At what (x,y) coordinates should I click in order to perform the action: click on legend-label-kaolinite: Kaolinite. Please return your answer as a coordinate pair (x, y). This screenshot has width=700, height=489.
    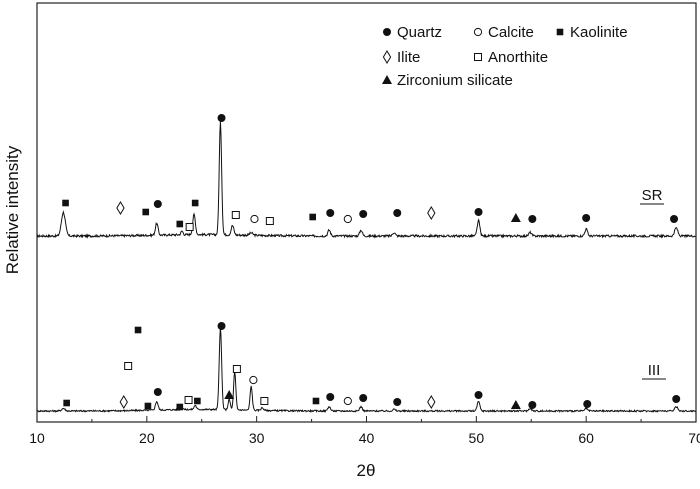
    Looking at the image, I should click on (599, 32).